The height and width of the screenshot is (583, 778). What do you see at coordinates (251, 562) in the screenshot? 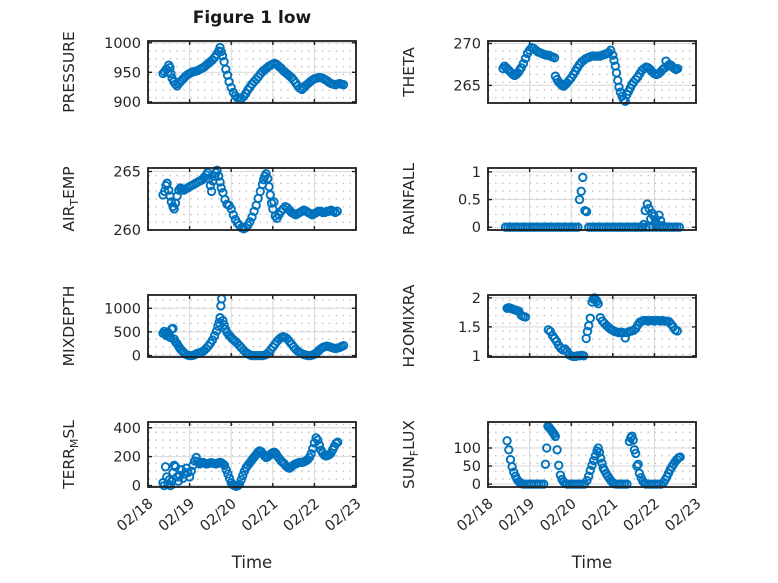
I see `x-axis-label: Time` at bounding box center [251, 562].